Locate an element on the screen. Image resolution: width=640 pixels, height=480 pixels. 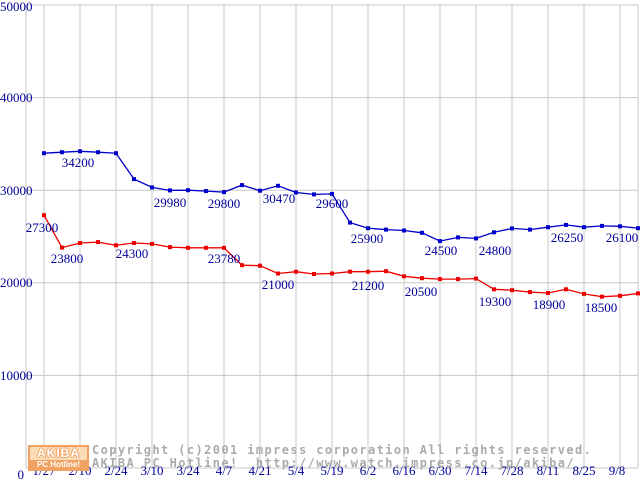
y-axis-tick-label: 20000 is located at coordinates (16, 283).